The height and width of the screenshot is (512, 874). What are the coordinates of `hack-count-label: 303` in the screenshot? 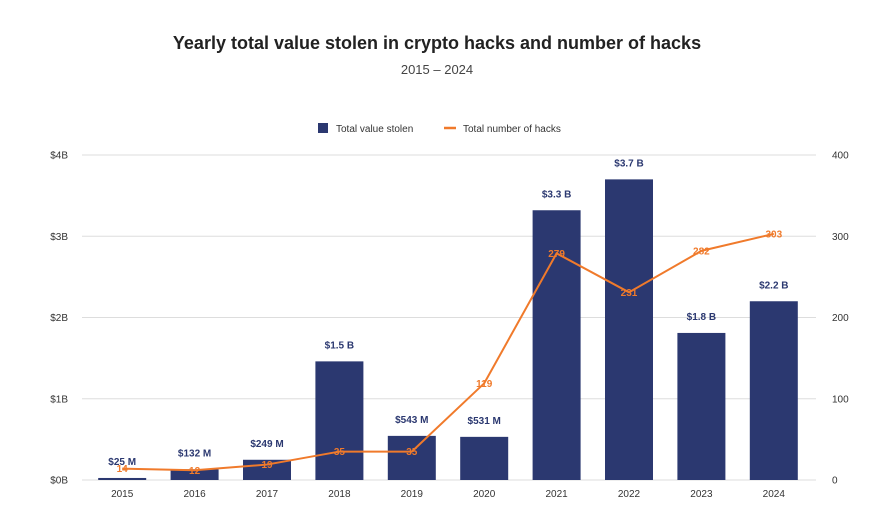 It's located at (773, 234).